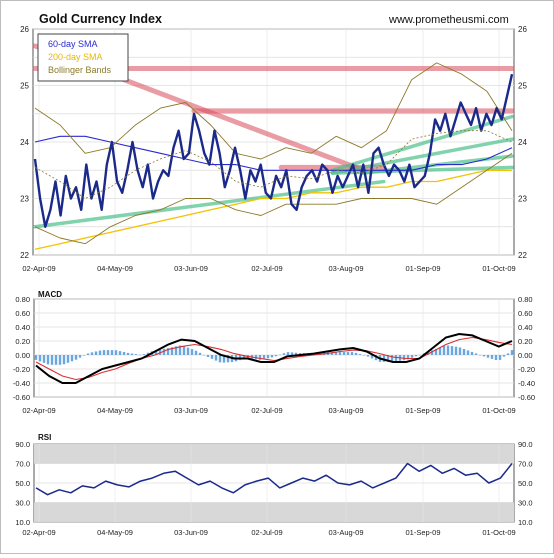  Describe the element at coordinates (525, 522) in the screenshot. I see `y-tick-label: 10.0` at that location.